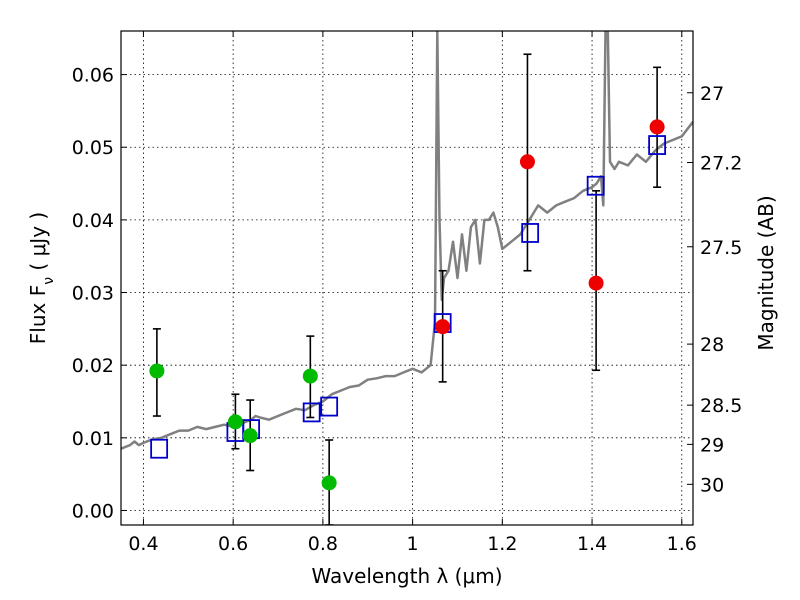 The image size is (800, 600). Describe the element at coordinates (712, 345) in the screenshot. I see `magnitude-tick-label: 28` at that location.